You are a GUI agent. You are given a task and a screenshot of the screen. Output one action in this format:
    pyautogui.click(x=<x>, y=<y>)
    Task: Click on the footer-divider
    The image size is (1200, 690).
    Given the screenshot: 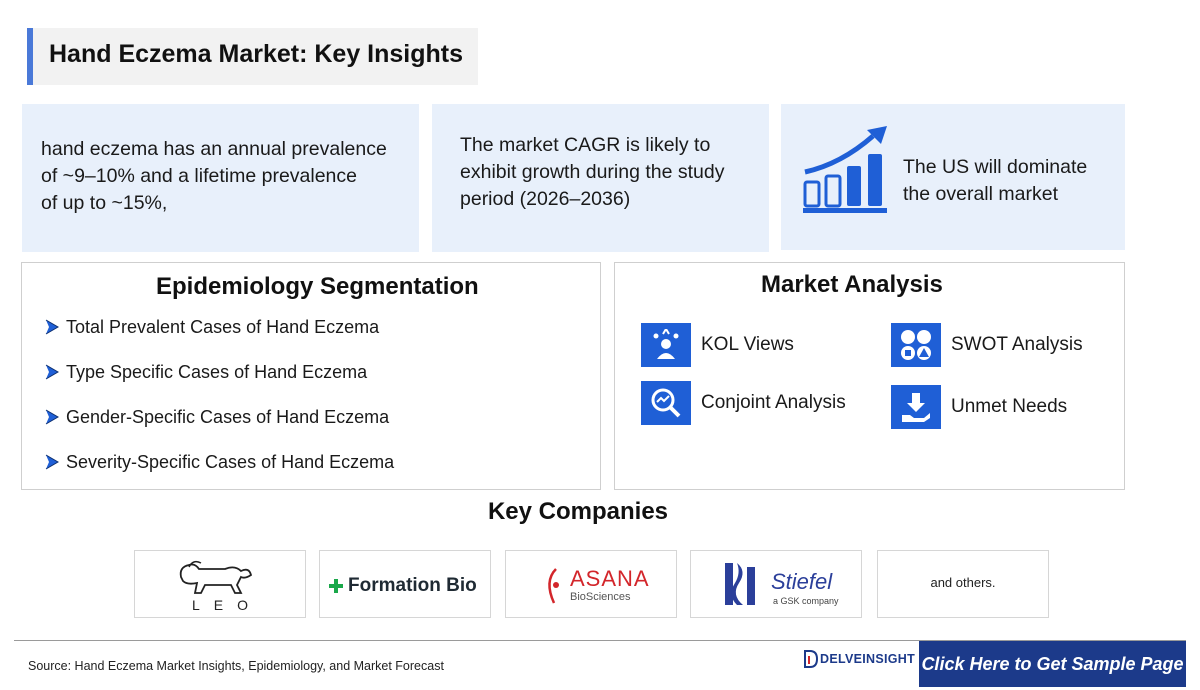 What is the action you would take?
    pyautogui.click(x=600, y=640)
    